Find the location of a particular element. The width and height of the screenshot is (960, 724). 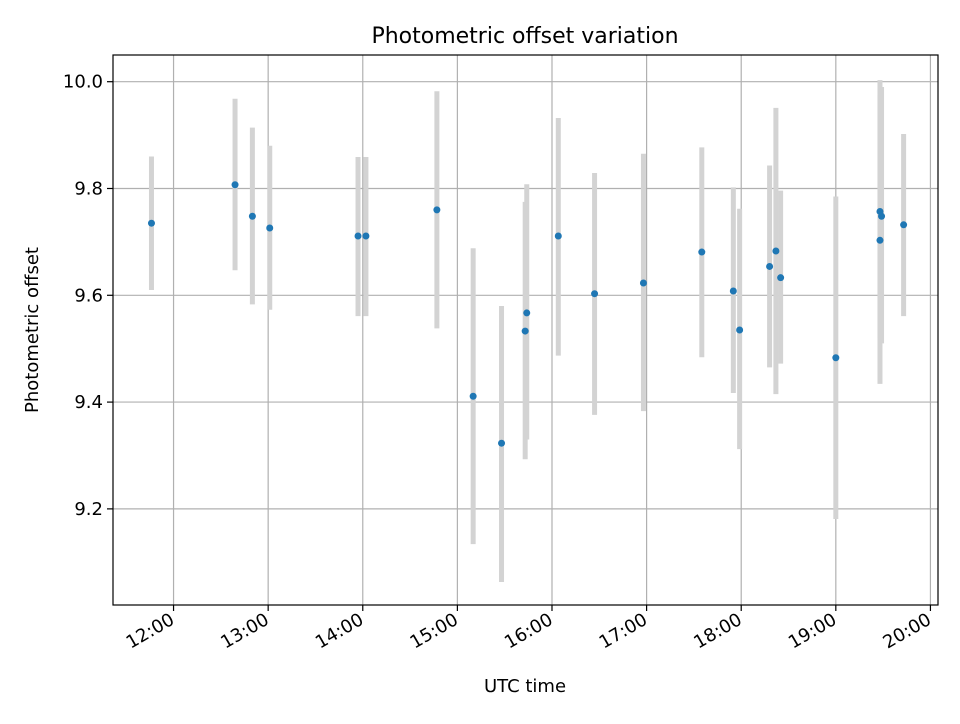

y-axis-label: Photometric offset is located at coordinates (32, 330).